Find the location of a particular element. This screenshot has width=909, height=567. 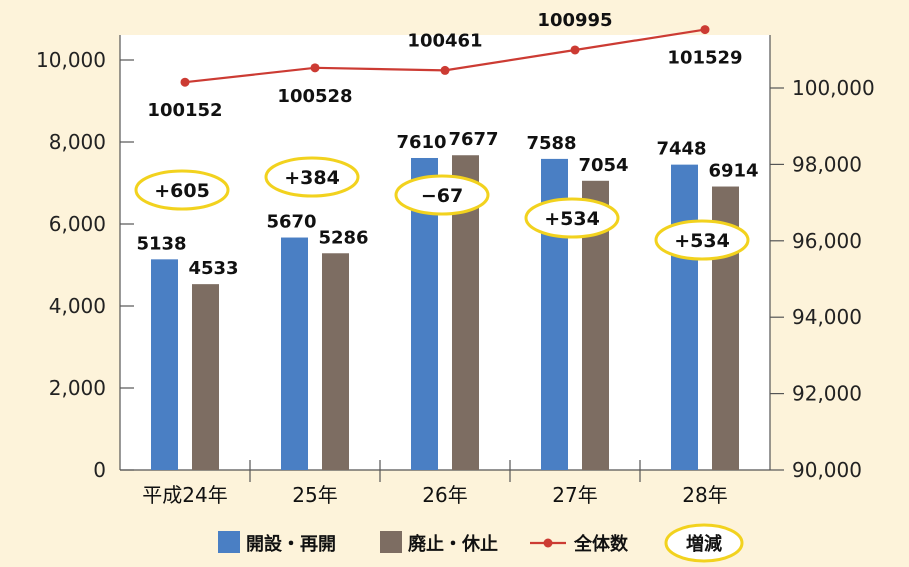

right-axis: 90,000 92,000 94,000 96,000 98,000 100,000 is located at coordinates (822, 258).